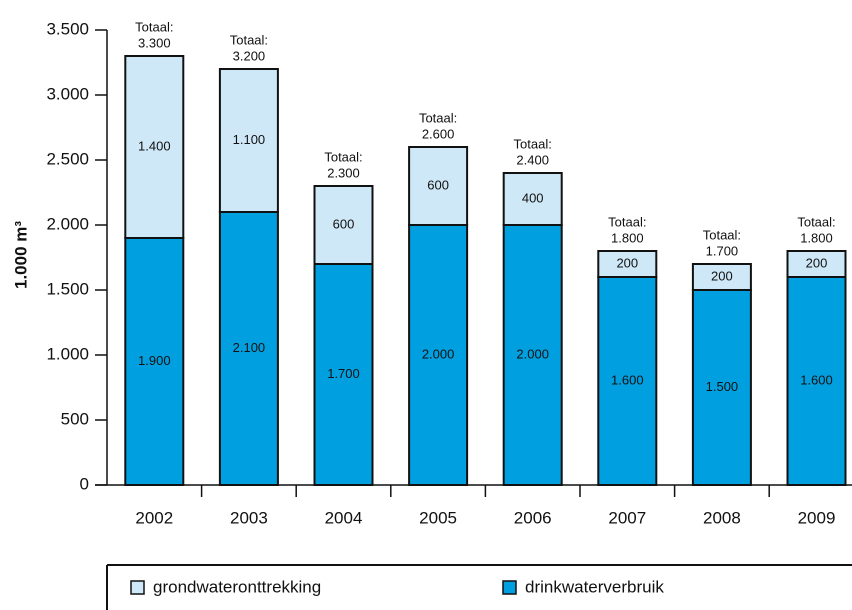 This screenshot has width=852, height=610. What do you see at coordinates (67, 28) in the screenshot?
I see `y-tick-label: 3.500` at bounding box center [67, 28].